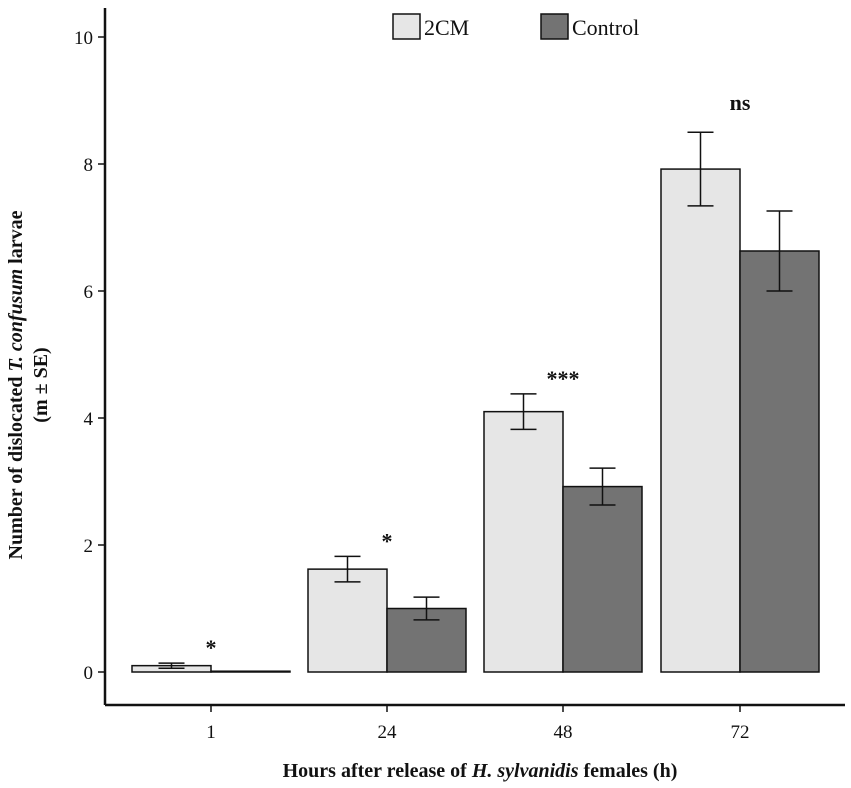  Describe the element at coordinates (446, 27) in the screenshot. I see `legend-label-2cm: 2CM` at that location.